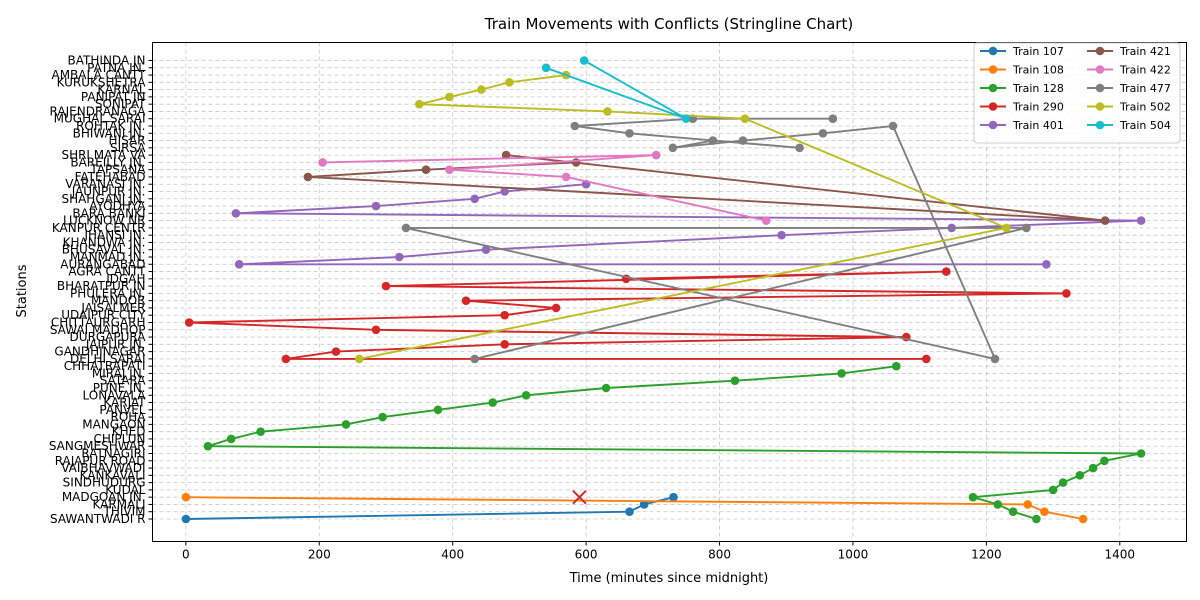  What do you see at coordinates (98, 330) in the screenshot?
I see `station-label: SAWAI MADHOP` at bounding box center [98, 330].